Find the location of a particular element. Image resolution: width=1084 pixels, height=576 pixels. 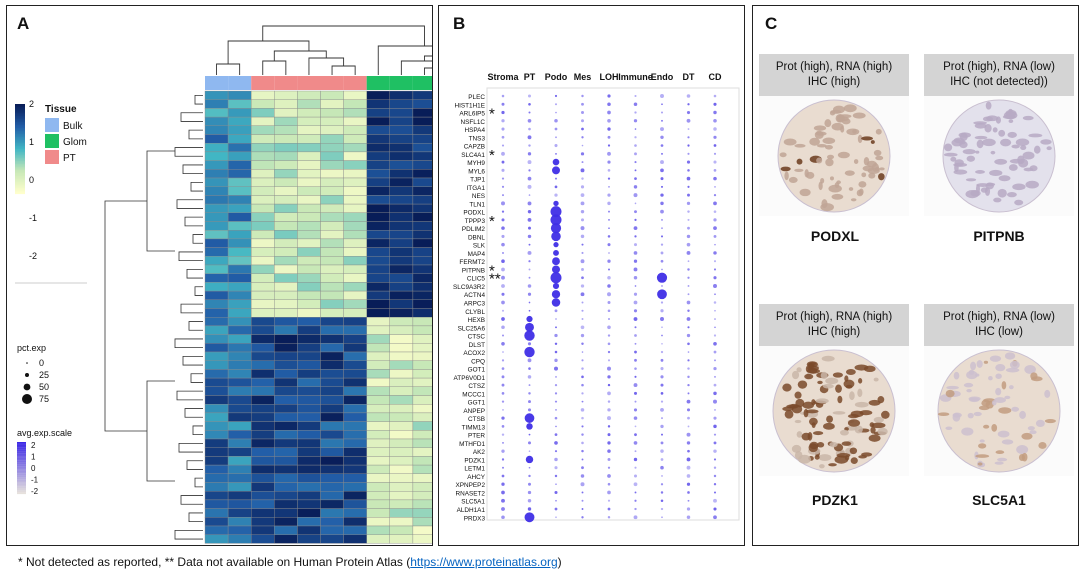

protein-atlas-link: https://www.proteinatlas.org is located at coordinates (484, 562).